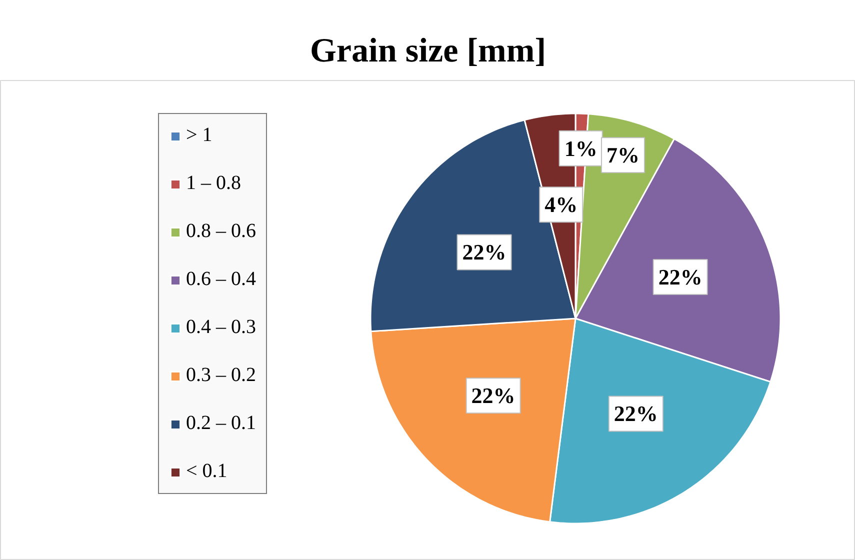 The image size is (855, 560). Describe the element at coordinates (207, 471) in the screenshot. I see `legend-label: < 0.1` at that location.